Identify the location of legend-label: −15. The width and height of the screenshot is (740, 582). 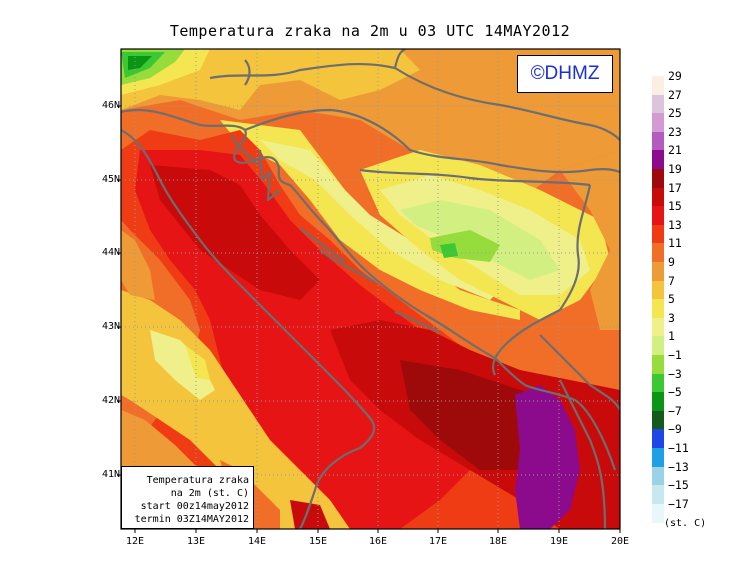
(678, 485).